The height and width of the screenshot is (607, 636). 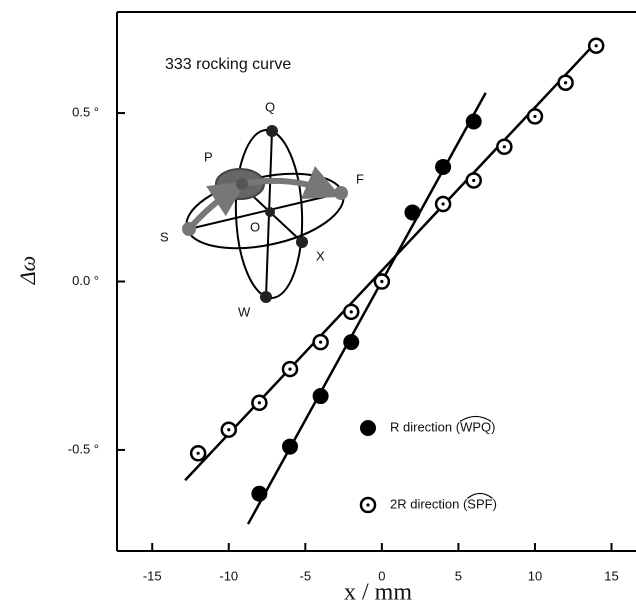 I want to click on label-q: Q, so click(x=270, y=106).